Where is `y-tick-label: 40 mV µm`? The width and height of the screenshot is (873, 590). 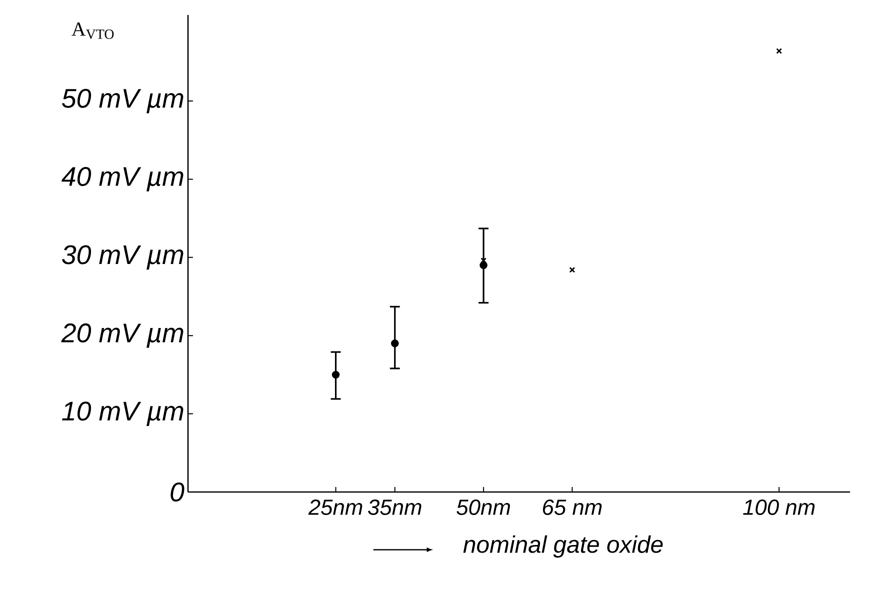 y-tick-label: 40 mV µm is located at coordinates (123, 179).